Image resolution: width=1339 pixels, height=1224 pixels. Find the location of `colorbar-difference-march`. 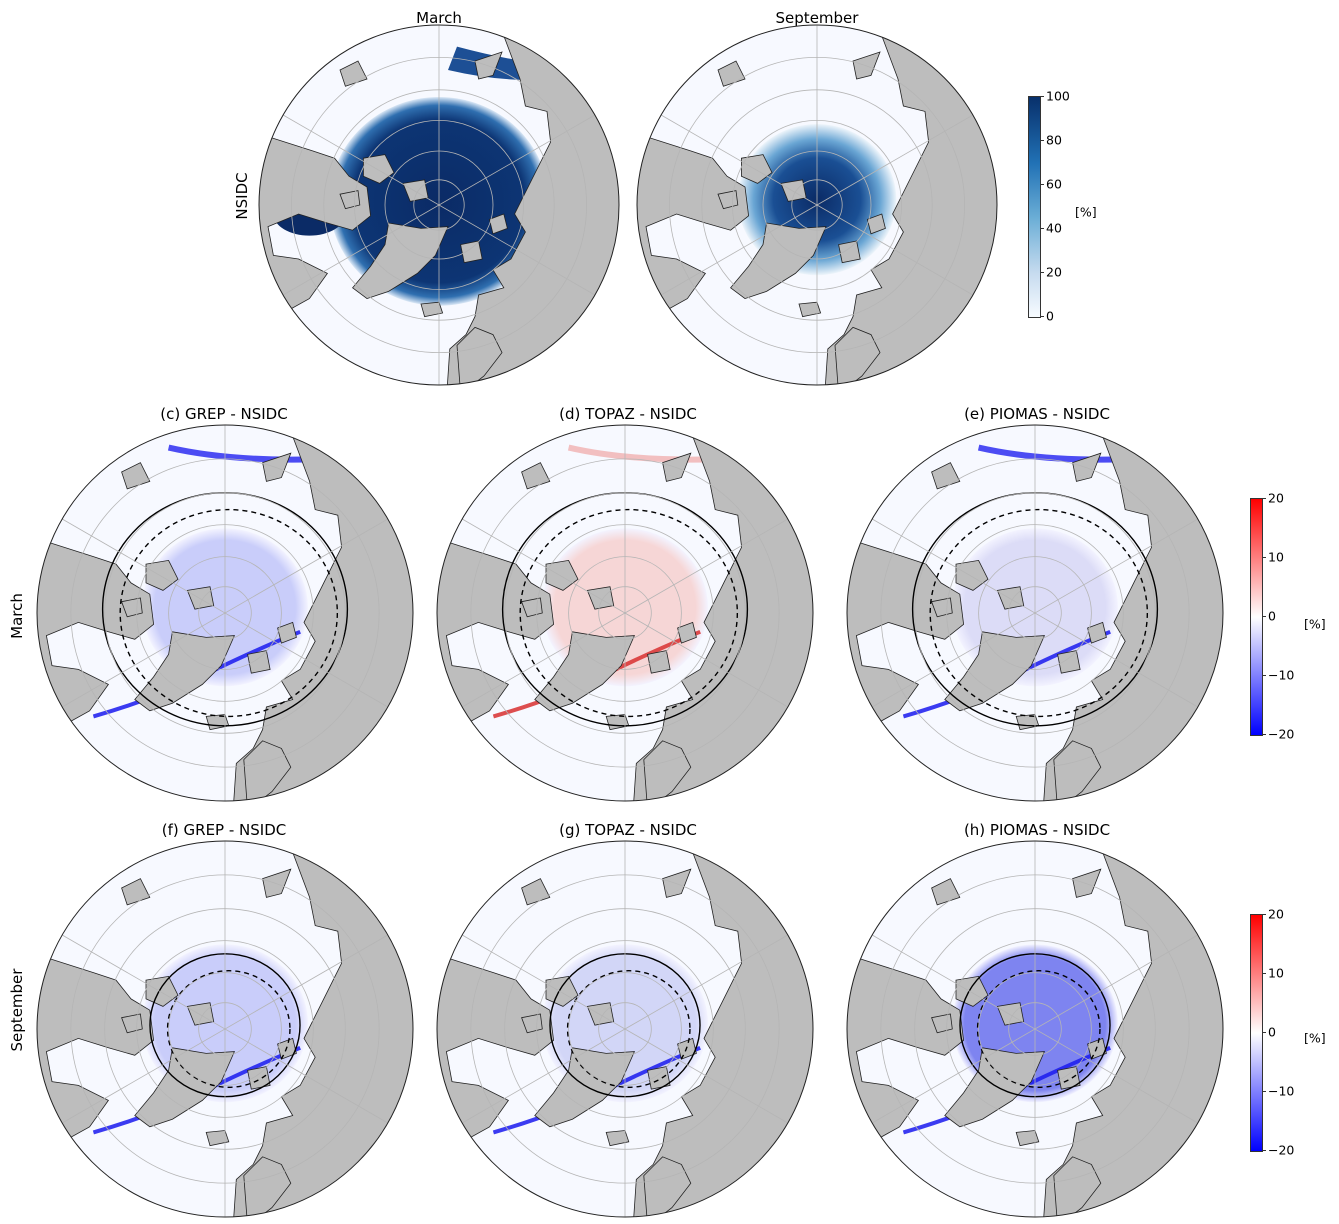

colorbar-difference-march is located at coordinates (1256, 617).